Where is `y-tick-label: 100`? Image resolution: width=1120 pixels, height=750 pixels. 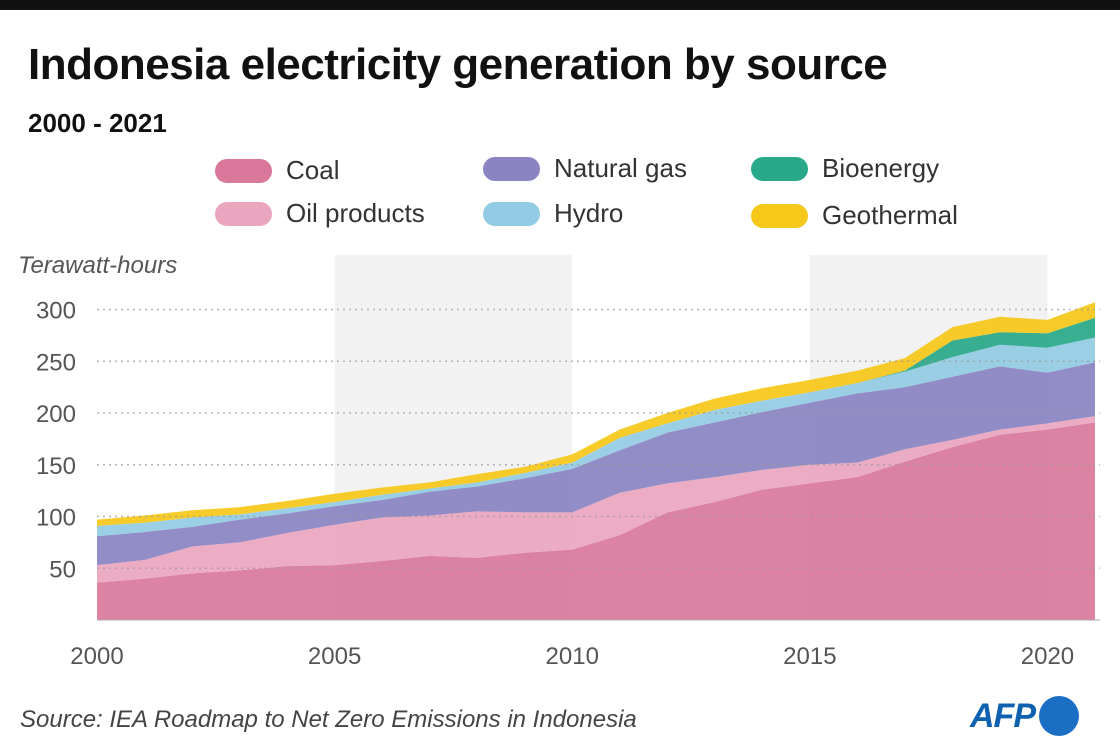 y-tick-label: 100 is located at coordinates (56, 518).